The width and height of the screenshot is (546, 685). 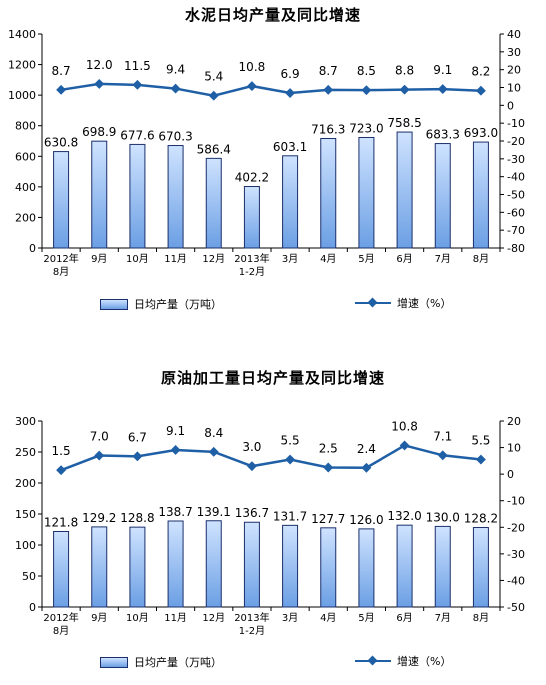 What do you see at coordinates (175, 137) in the screenshot?
I see `bar-value-label: 670.3` at bounding box center [175, 137].